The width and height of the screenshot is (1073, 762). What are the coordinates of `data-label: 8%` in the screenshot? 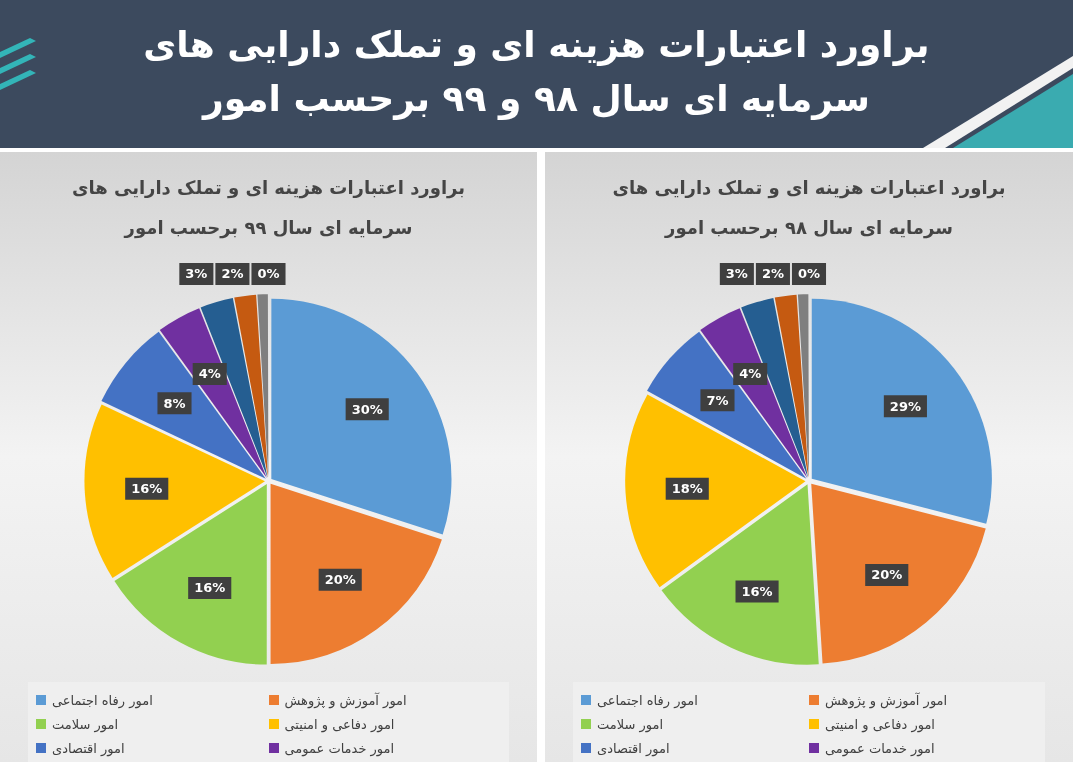 It's located at (174, 403).